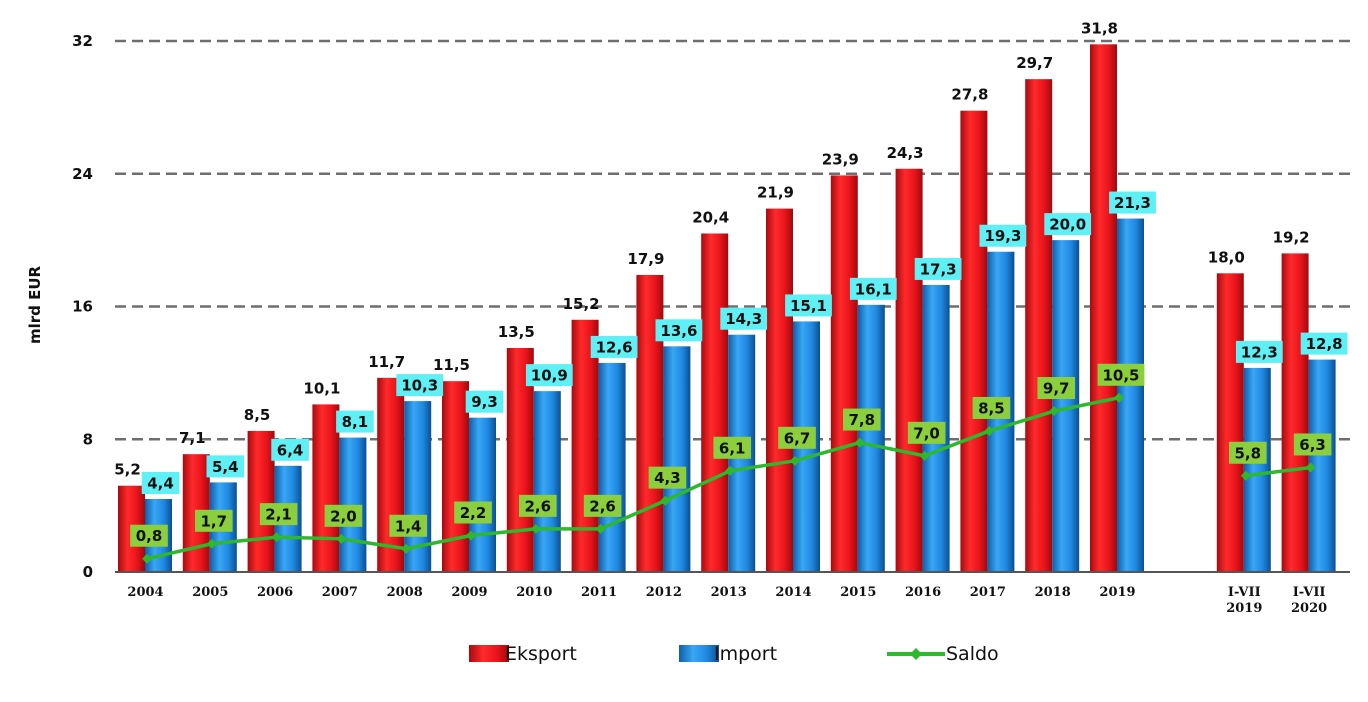 This screenshot has width=1368, height=702. Describe the element at coordinates (923, 592) in the screenshot. I see `x-tick-label: 2016` at that location.